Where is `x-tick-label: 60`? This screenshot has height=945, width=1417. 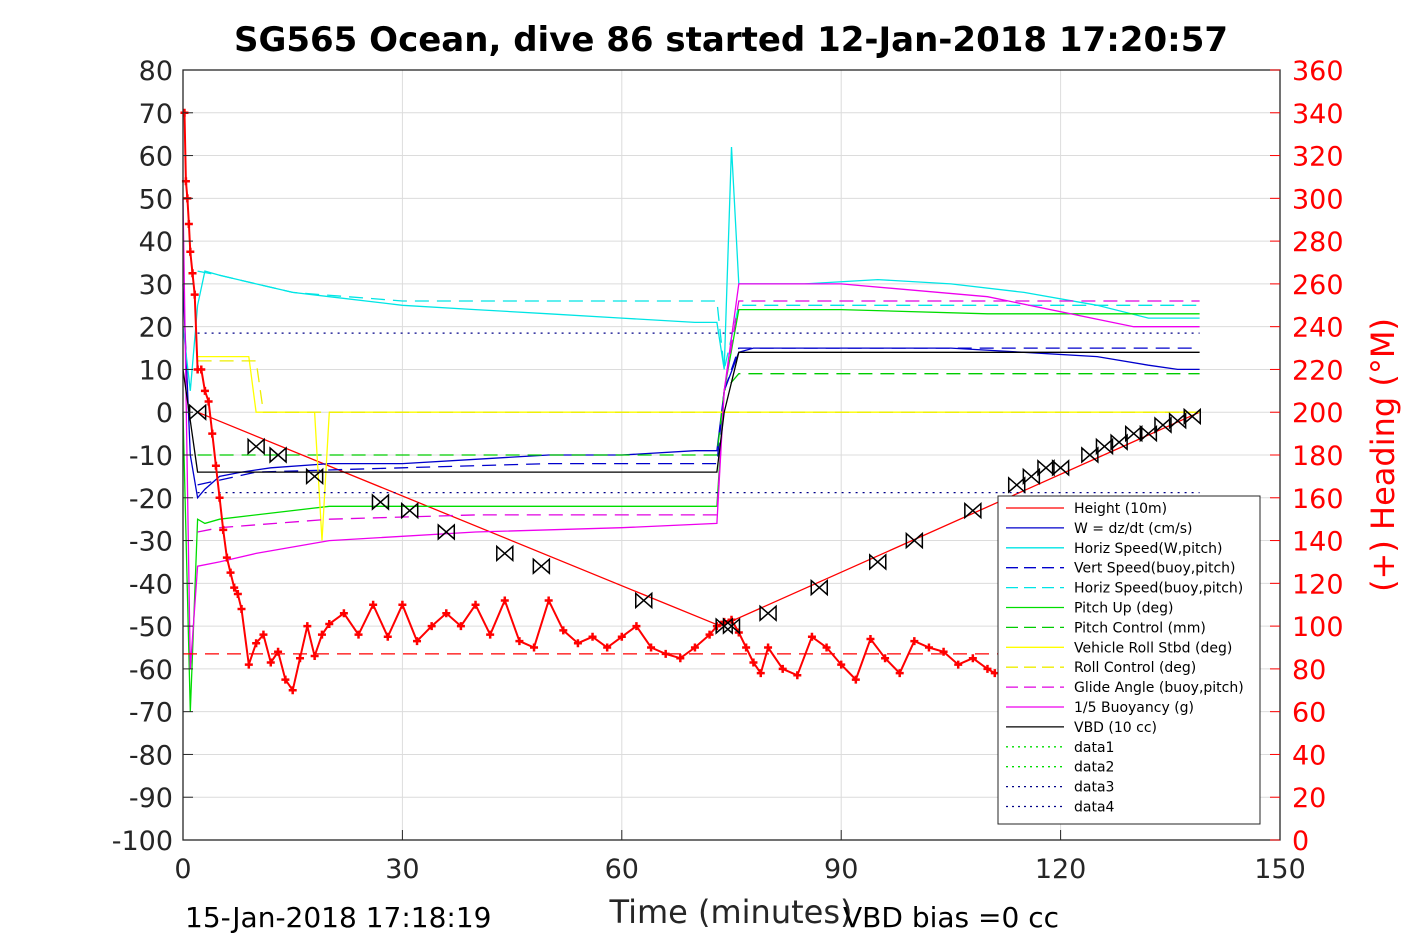
x-tick-label: 60 is located at coordinates (622, 869).